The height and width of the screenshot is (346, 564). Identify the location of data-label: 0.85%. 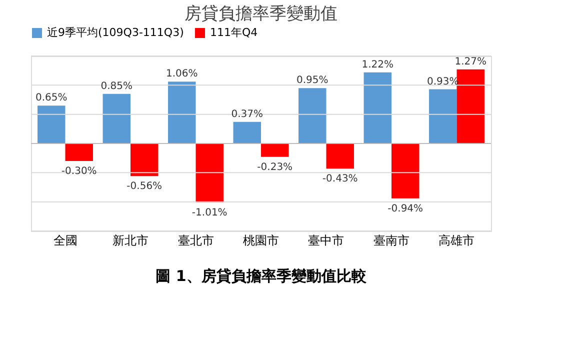
(116, 86).